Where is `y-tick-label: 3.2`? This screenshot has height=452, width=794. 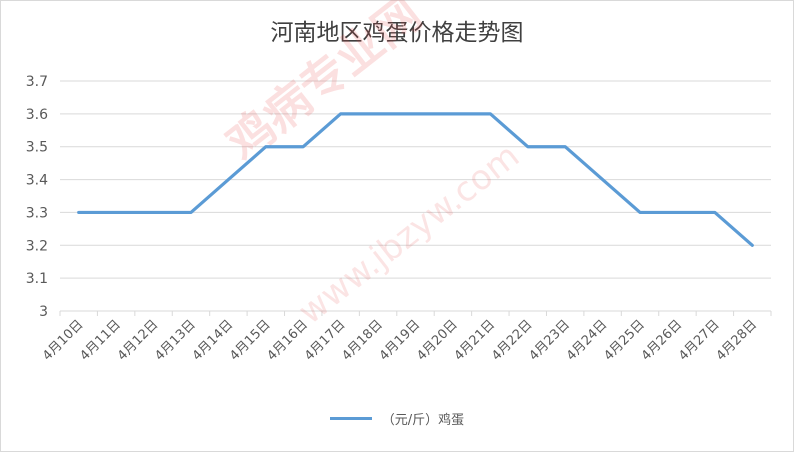
y-tick-label: 3.2 is located at coordinates (37, 246).